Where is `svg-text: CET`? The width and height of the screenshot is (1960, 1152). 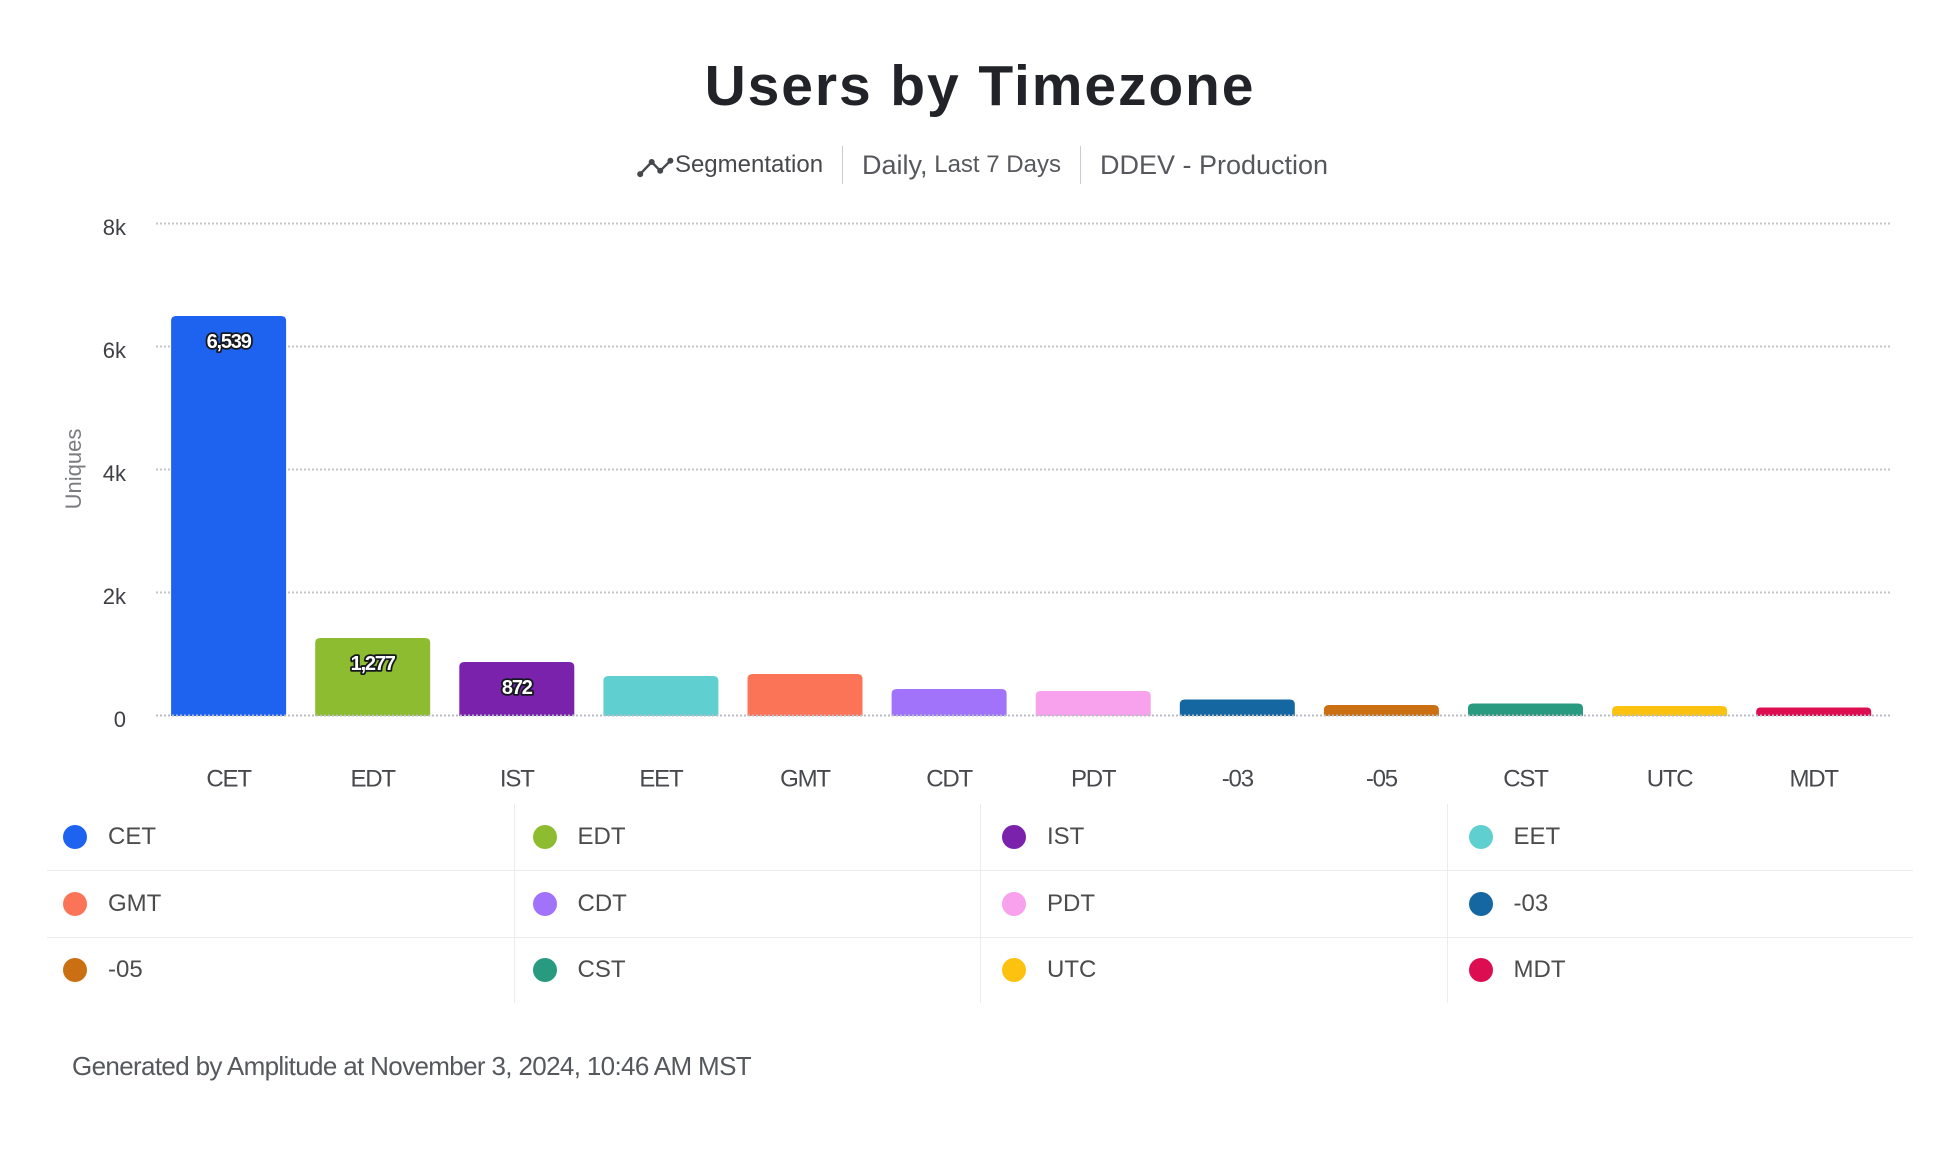
svg-text: CET is located at coordinates (229, 779).